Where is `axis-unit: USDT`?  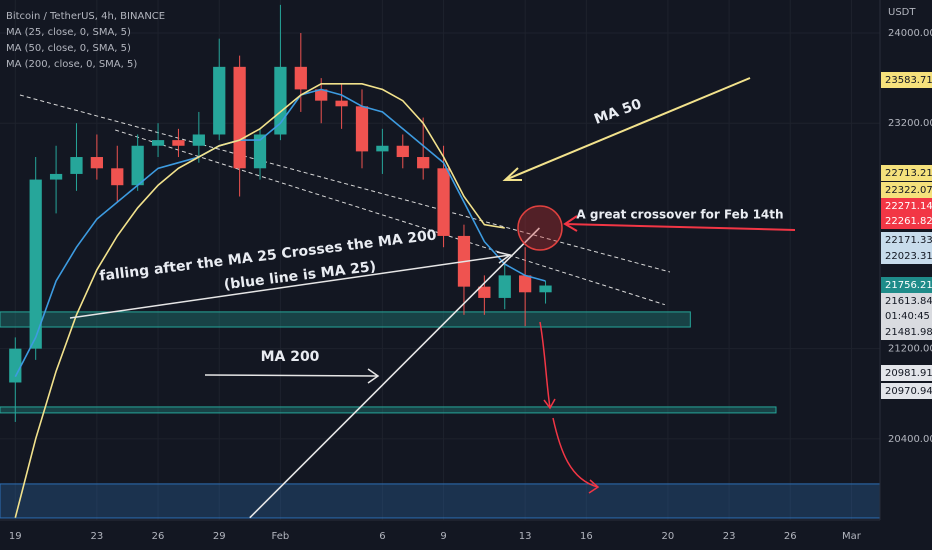
axis-unit: USDT is located at coordinates (902, 12).